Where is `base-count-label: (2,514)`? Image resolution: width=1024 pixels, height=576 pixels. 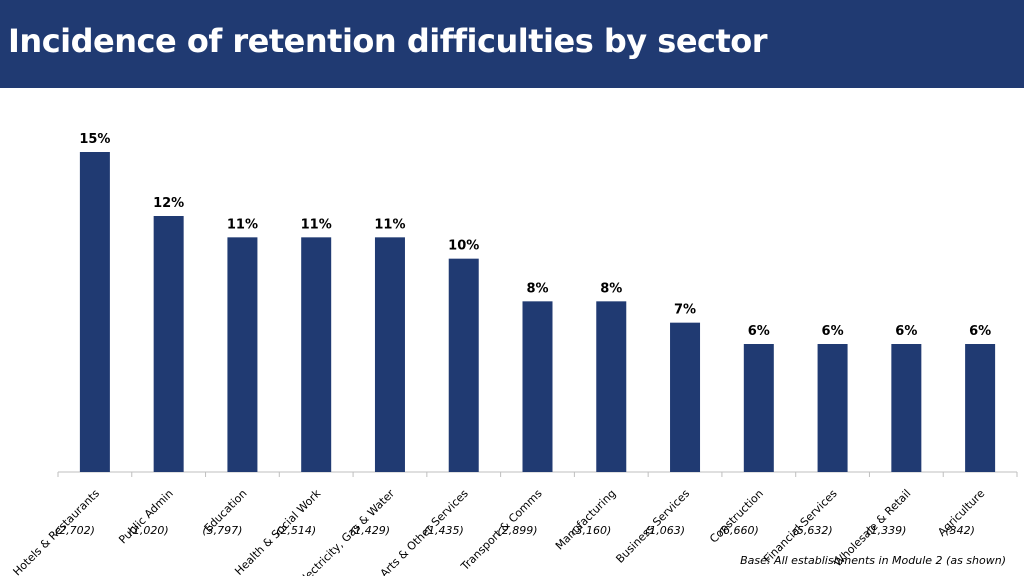 base-count-label: (2,514) is located at coordinates (296, 530).